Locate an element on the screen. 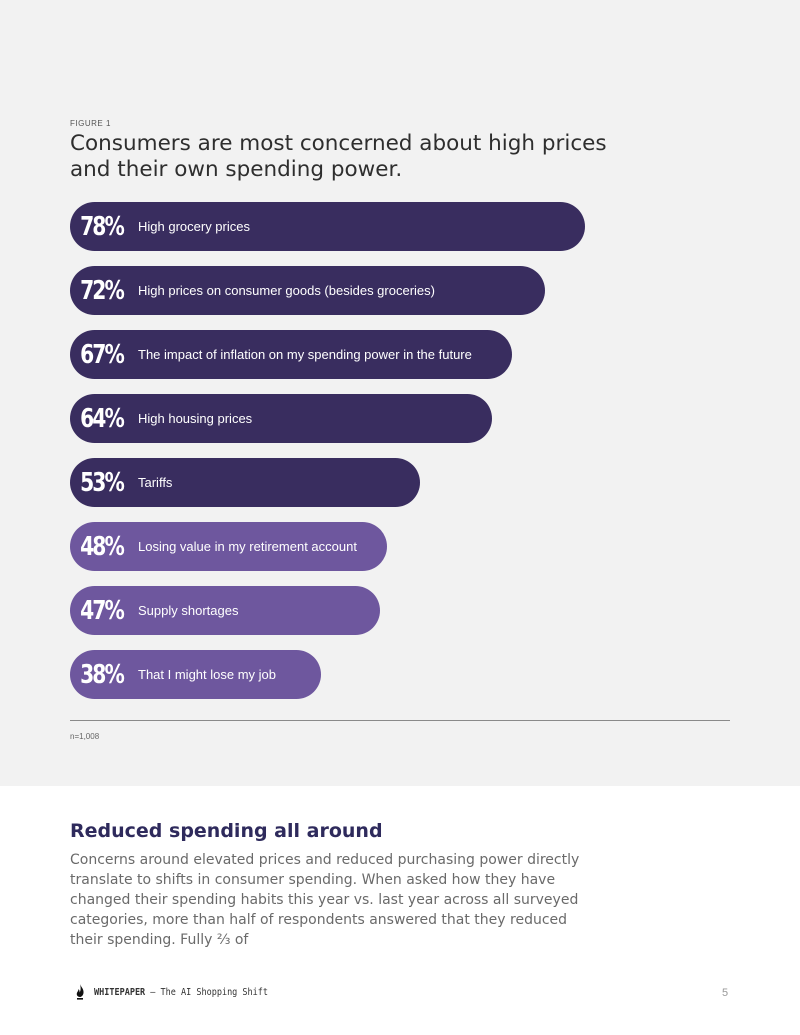  bar-value-label: 38% is located at coordinates (102, 674).